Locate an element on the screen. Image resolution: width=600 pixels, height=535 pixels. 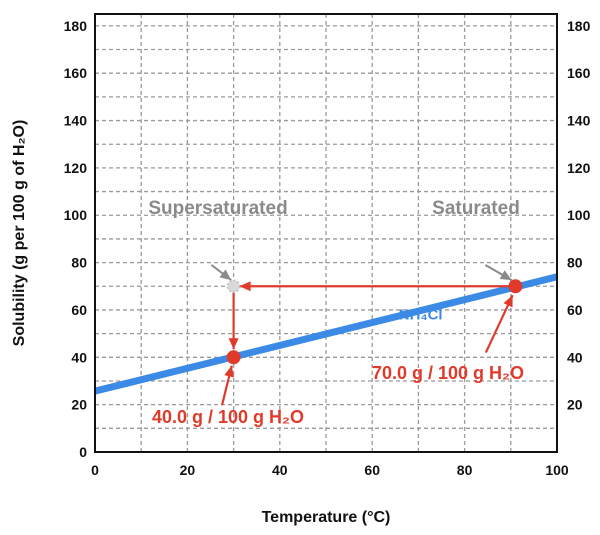
y-ticks-right: 20 40 60 80 100 120 140 160 180 is located at coordinates (579, 215).